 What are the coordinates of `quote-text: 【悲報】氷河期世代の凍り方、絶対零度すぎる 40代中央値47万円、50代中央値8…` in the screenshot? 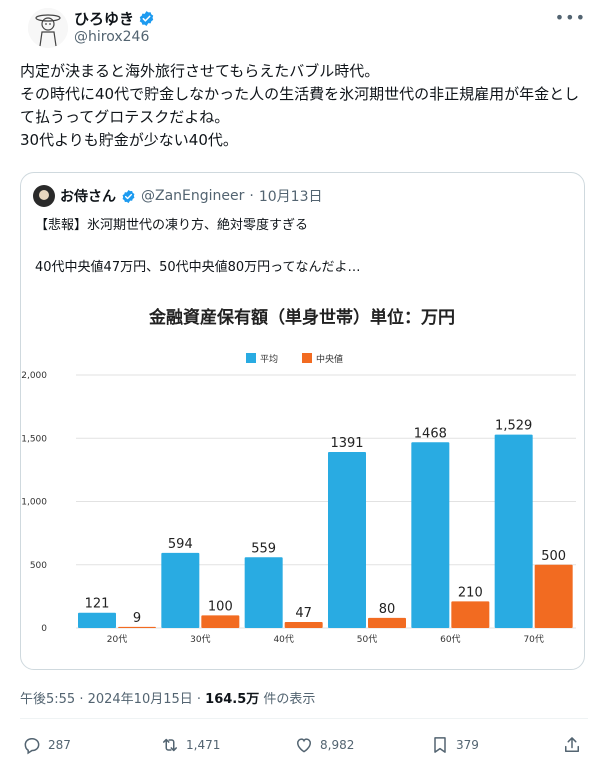 It's located at (198, 246).